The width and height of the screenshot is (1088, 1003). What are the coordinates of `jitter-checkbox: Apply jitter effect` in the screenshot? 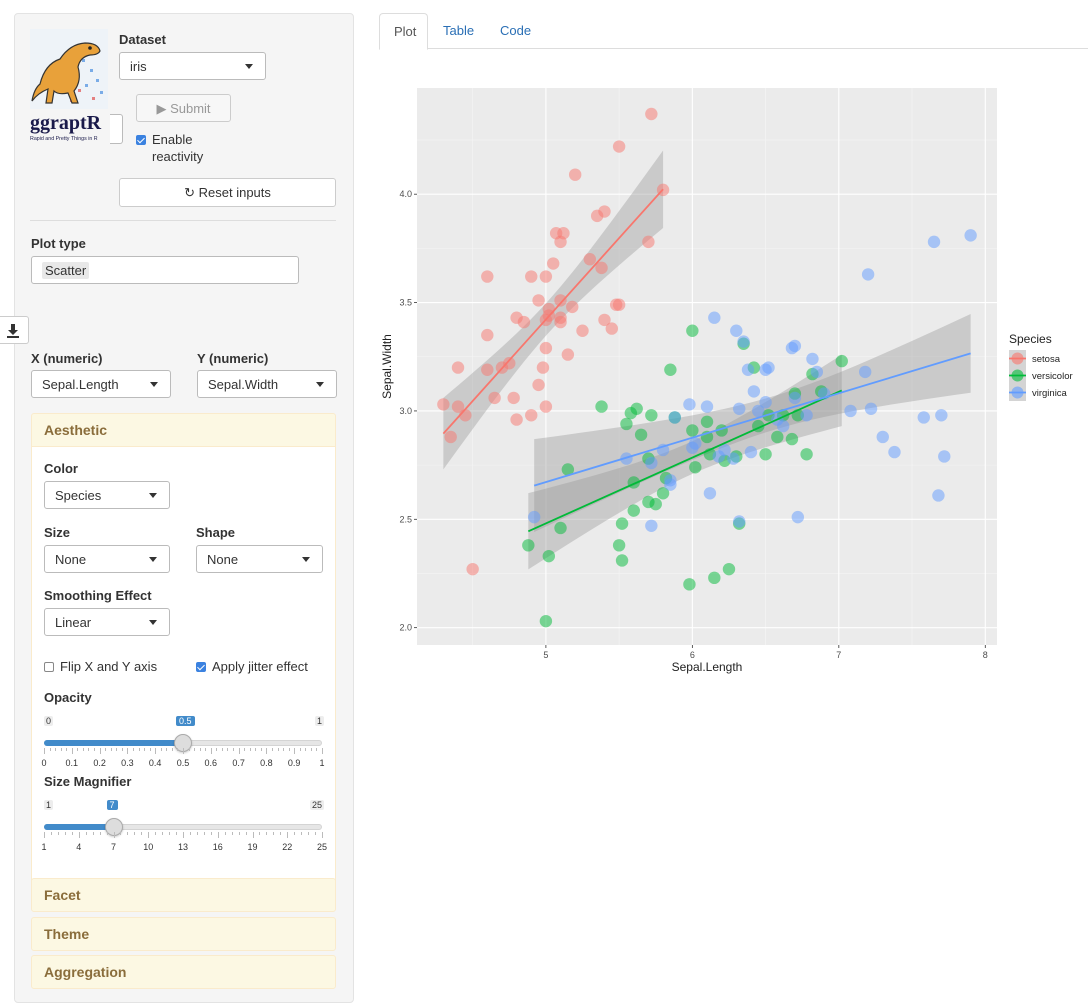 It's located at (252, 666).